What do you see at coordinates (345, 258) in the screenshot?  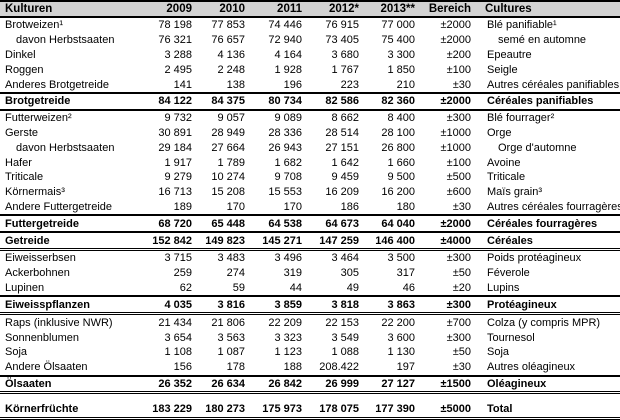 I see `value-cell-2012: 3 464` at bounding box center [345, 258].